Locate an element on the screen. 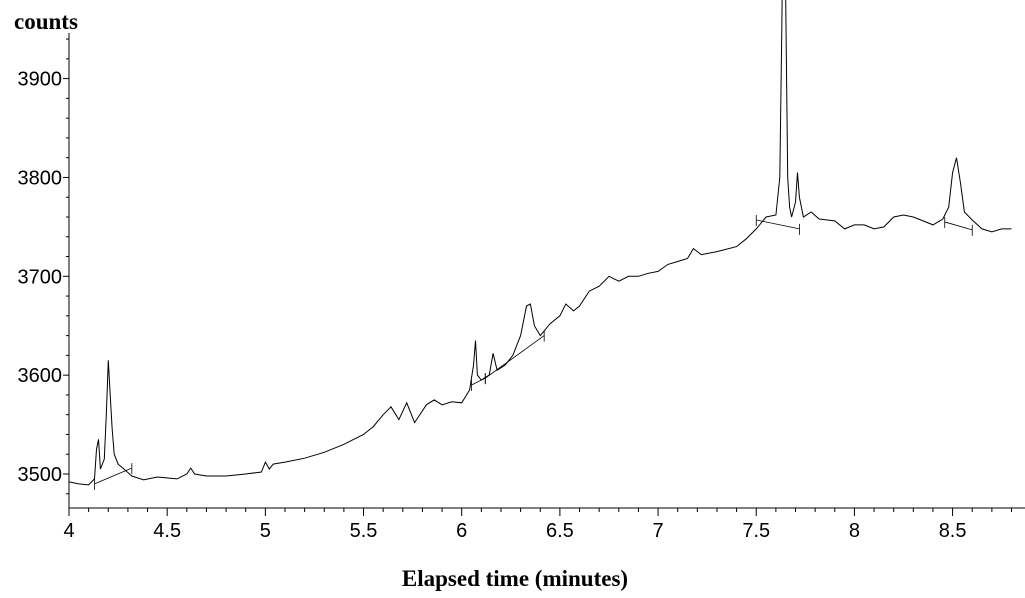 This screenshot has width=1025, height=598. x-tick-label: 5.5 is located at coordinates (364, 531).